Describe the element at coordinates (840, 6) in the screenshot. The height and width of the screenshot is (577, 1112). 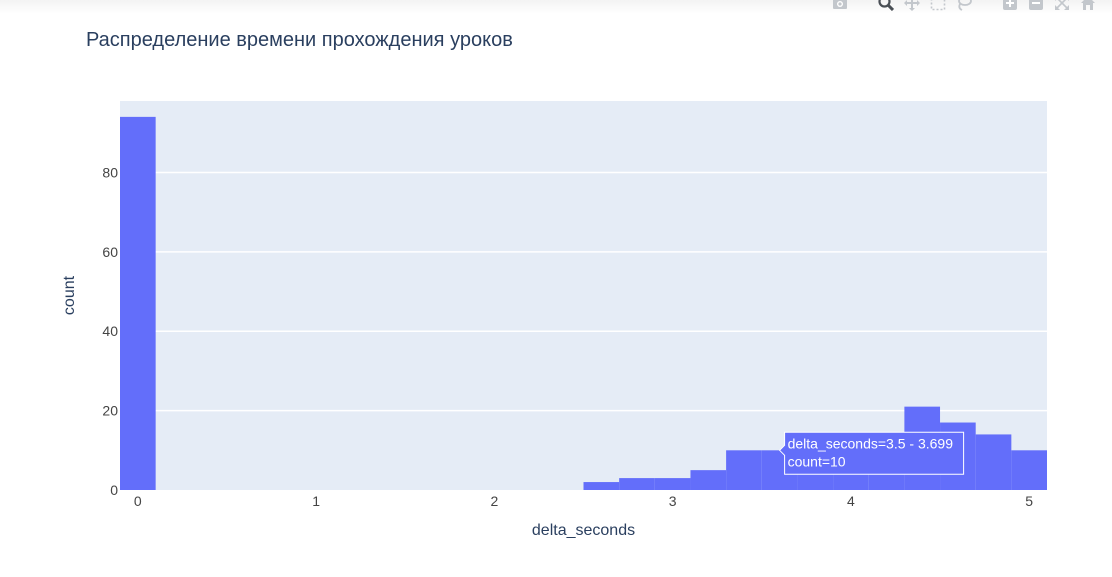
I see `camera-icon` at that location.